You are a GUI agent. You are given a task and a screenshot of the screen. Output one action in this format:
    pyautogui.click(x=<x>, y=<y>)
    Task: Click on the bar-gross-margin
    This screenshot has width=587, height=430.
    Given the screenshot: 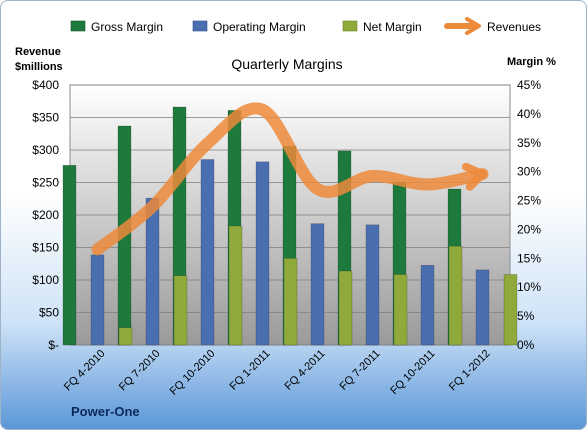 What is the action you would take?
    pyautogui.click(x=69, y=255)
    